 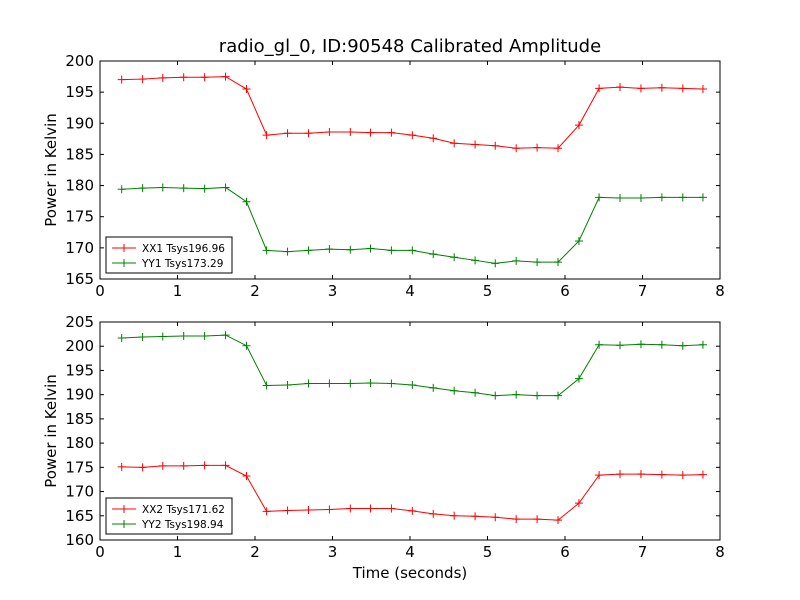 What do you see at coordinates (255, 552) in the screenshot?
I see `x-tick-label: 2` at bounding box center [255, 552].